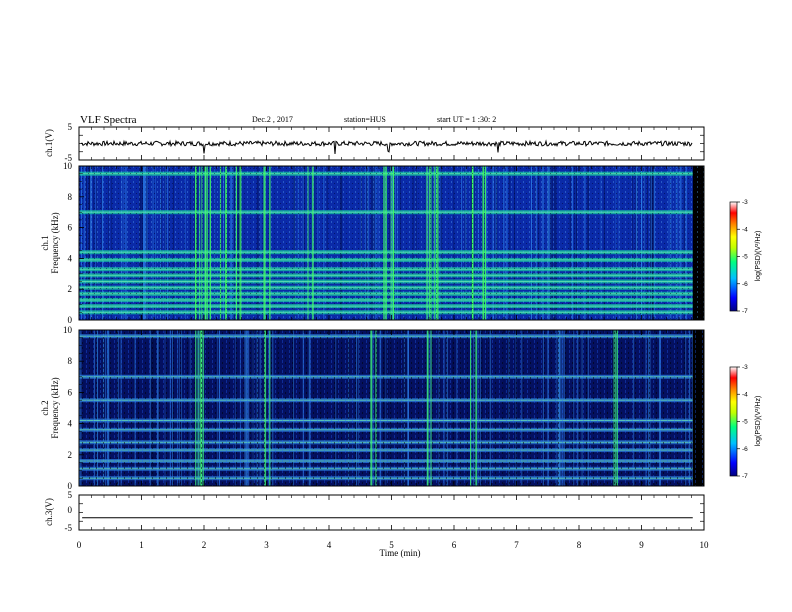 The width and height of the screenshot is (792, 612). Describe the element at coordinates (579, 545) in the screenshot. I see `x-tick-label: 8` at that location.